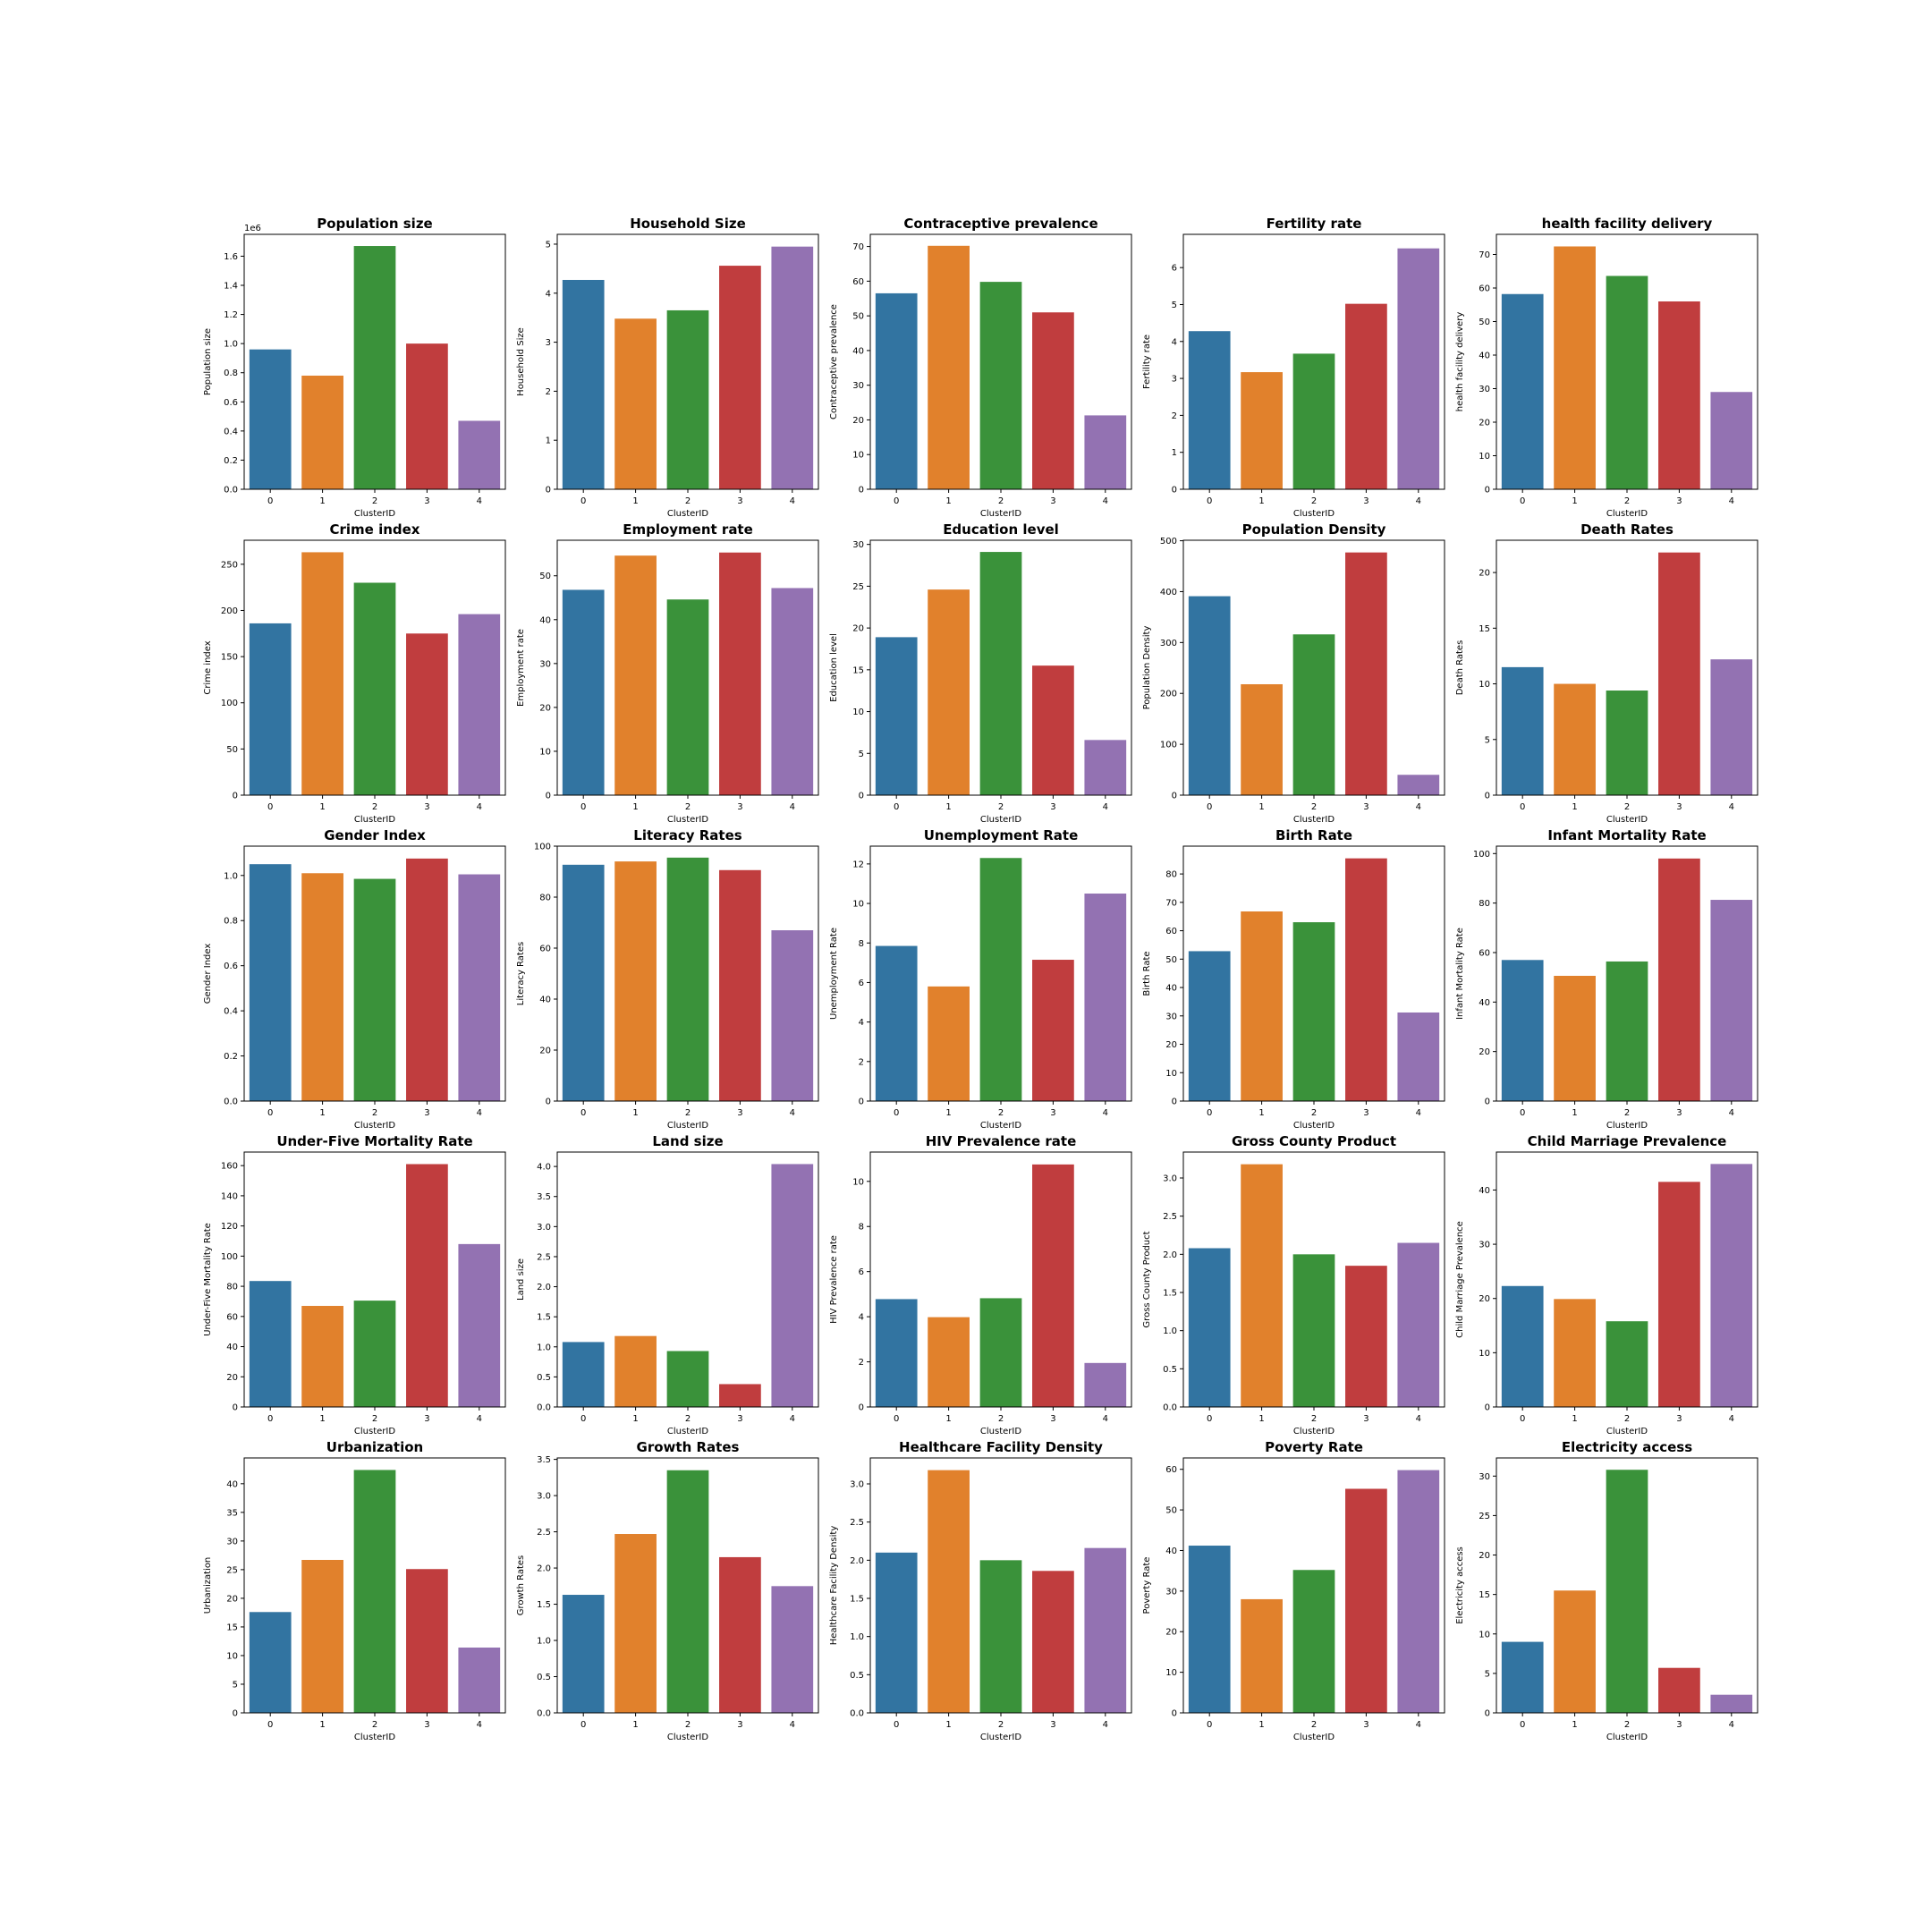 Image resolution: width=1932 pixels, height=1932 pixels. What do you see at coordinates (229, 1227) in the screenshot?
I see `y-tick-label: 120` at bounding box center [229, 1227].